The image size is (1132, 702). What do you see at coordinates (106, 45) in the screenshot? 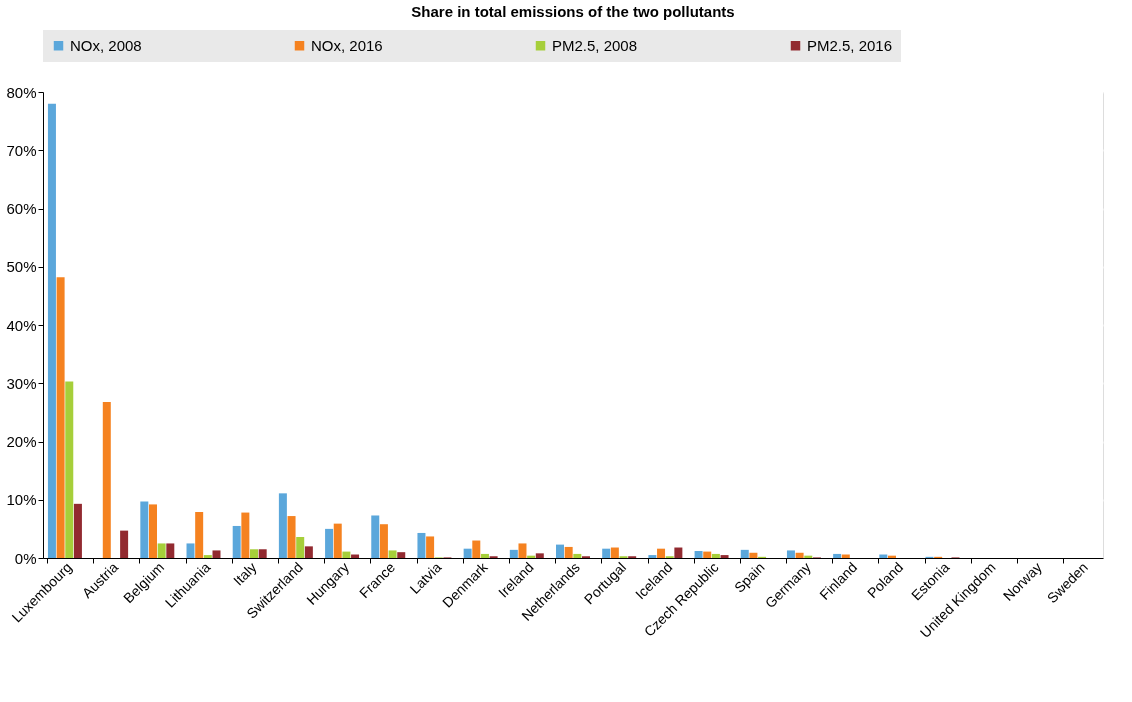
I see `legend-label: NOx, 2008` at bounding box center [106, 45].